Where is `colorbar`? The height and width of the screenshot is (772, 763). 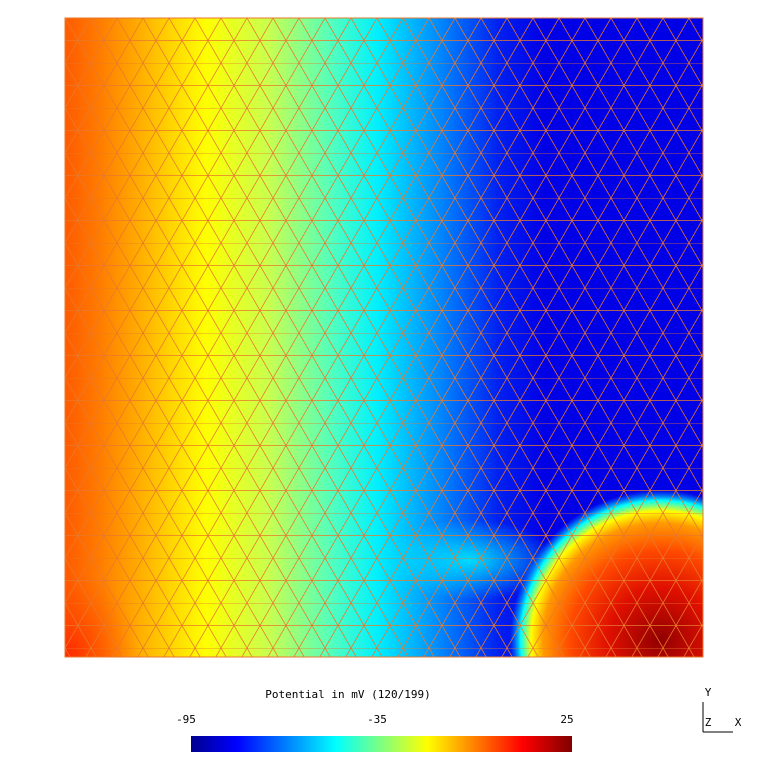 colorbar is located at coordinates (381, 744).